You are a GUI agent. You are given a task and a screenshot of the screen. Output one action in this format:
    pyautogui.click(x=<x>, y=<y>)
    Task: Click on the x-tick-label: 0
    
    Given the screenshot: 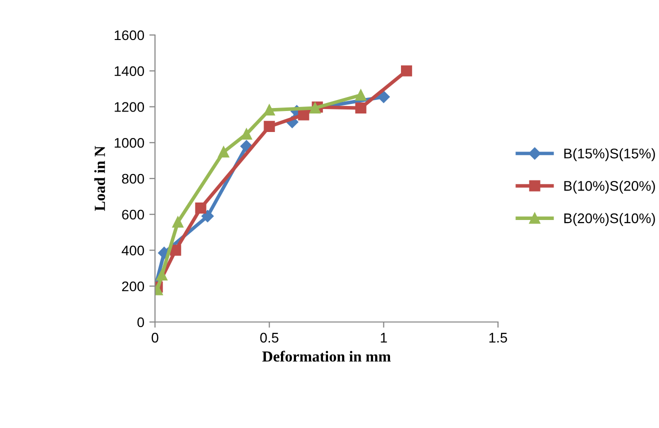 What is the action you would take?
    pyautogui.click(x=155, y=337)
    